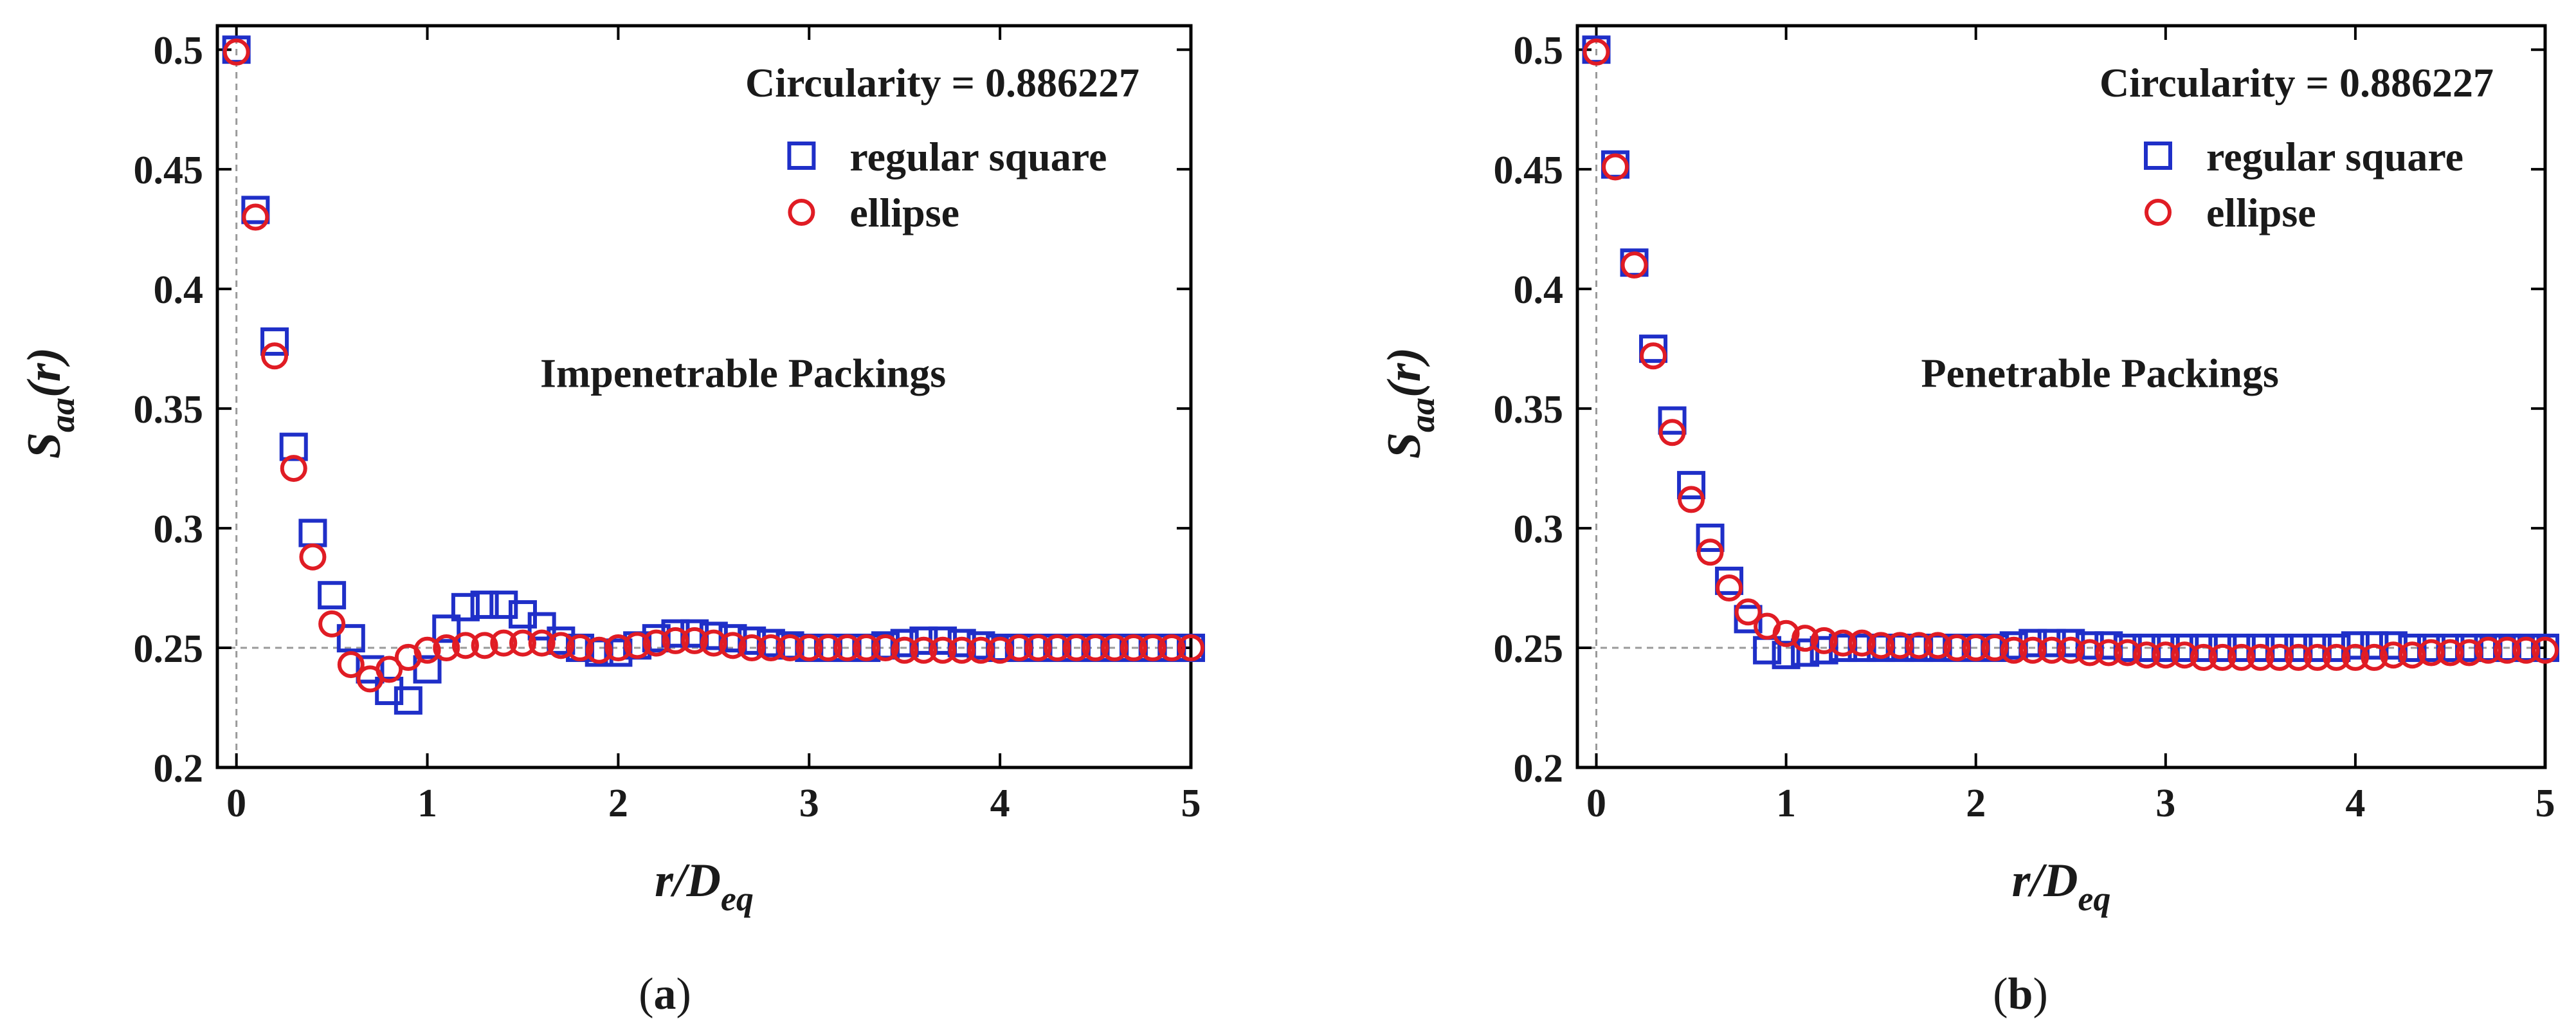  What do you see at coordinates (2165, 803) in the screenshot?
I see `x-tick-label: 3` at bounding box center [2165, 803].